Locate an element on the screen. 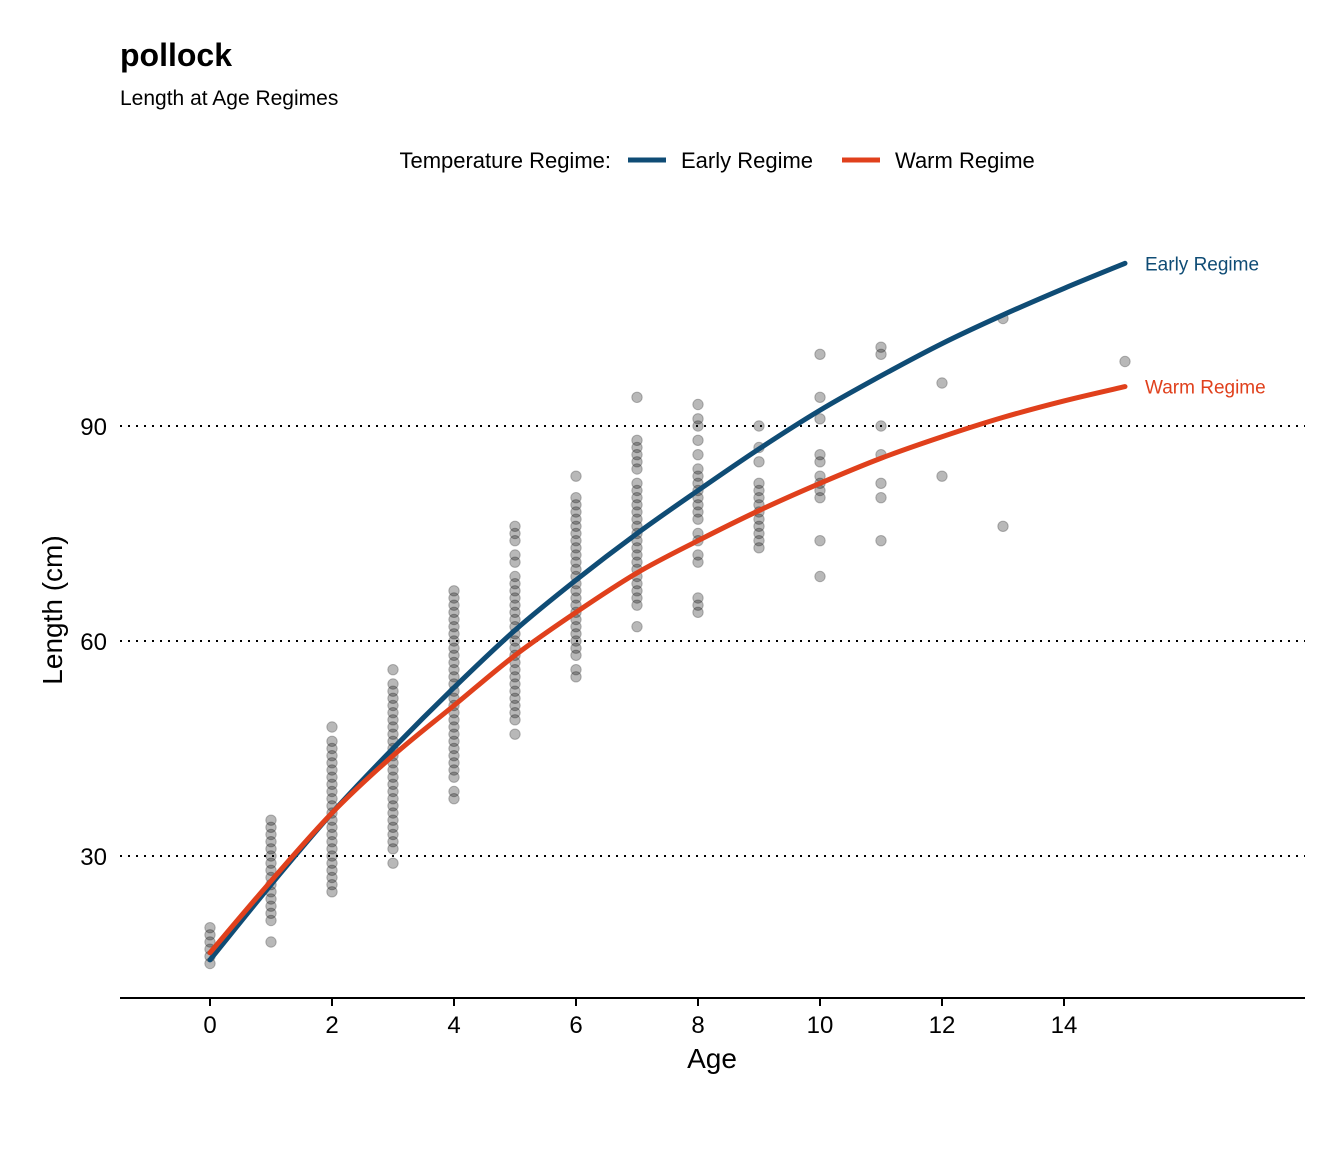 The image size is (1344, 1152). y-tick-label: 30 is located at coordinates (93, 857).